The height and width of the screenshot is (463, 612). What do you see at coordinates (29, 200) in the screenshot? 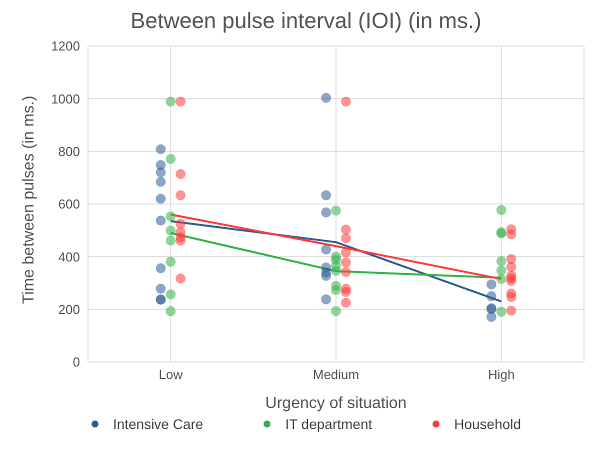
I see `y-axis-title: Time between pulses (in ms.)` at bounding box center [29, 200].